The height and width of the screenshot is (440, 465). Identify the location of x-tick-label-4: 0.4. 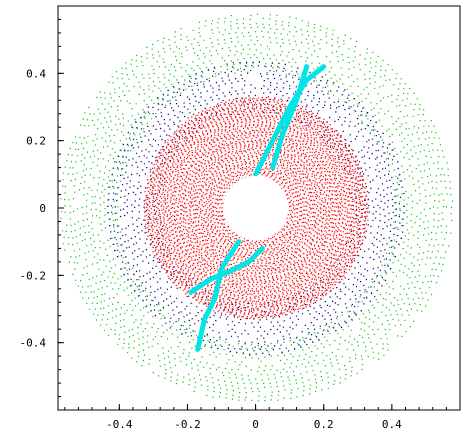
(392, 424).